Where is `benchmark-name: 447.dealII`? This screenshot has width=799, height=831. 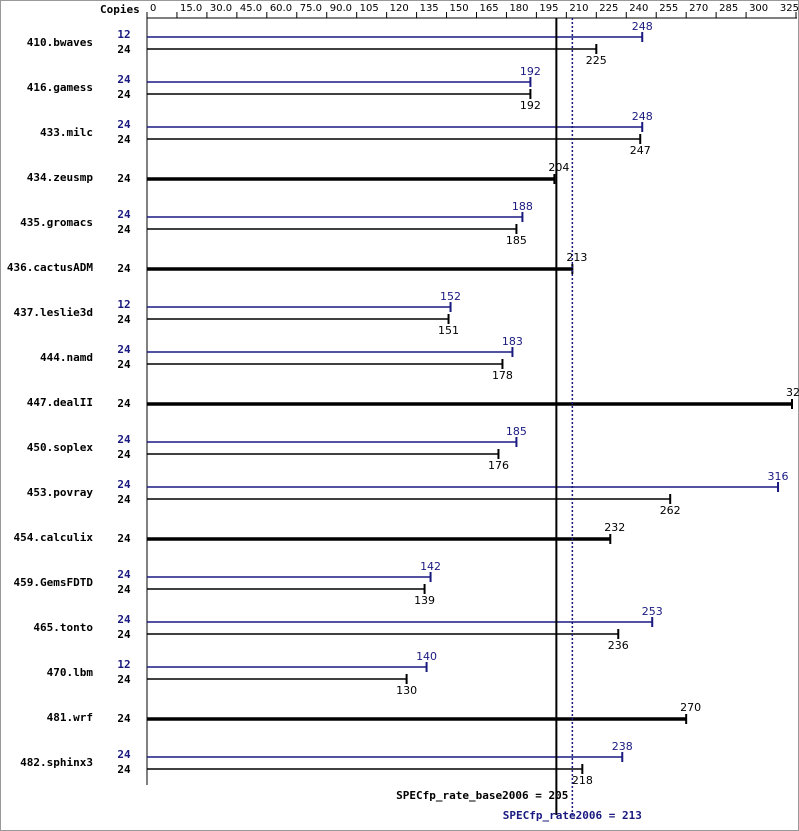
benchmark-name: 447.dealII is located at coordinates (60, 402).